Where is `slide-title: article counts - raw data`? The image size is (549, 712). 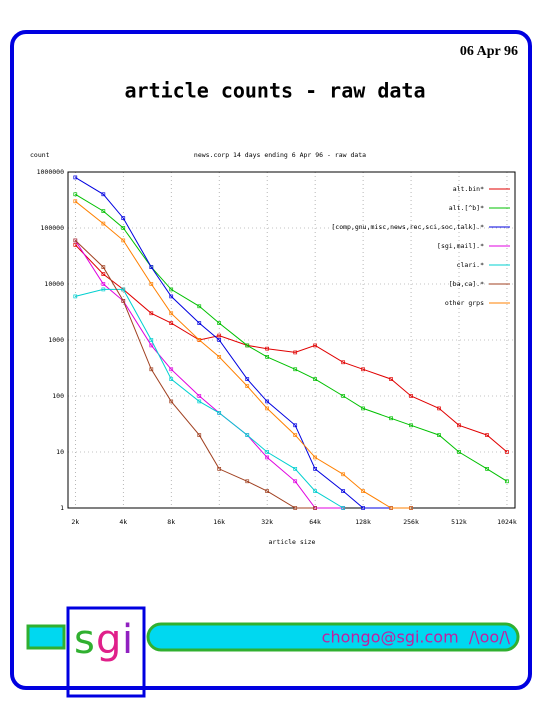
slide-title: article counts - raw data is located at coordinates (274, 91).